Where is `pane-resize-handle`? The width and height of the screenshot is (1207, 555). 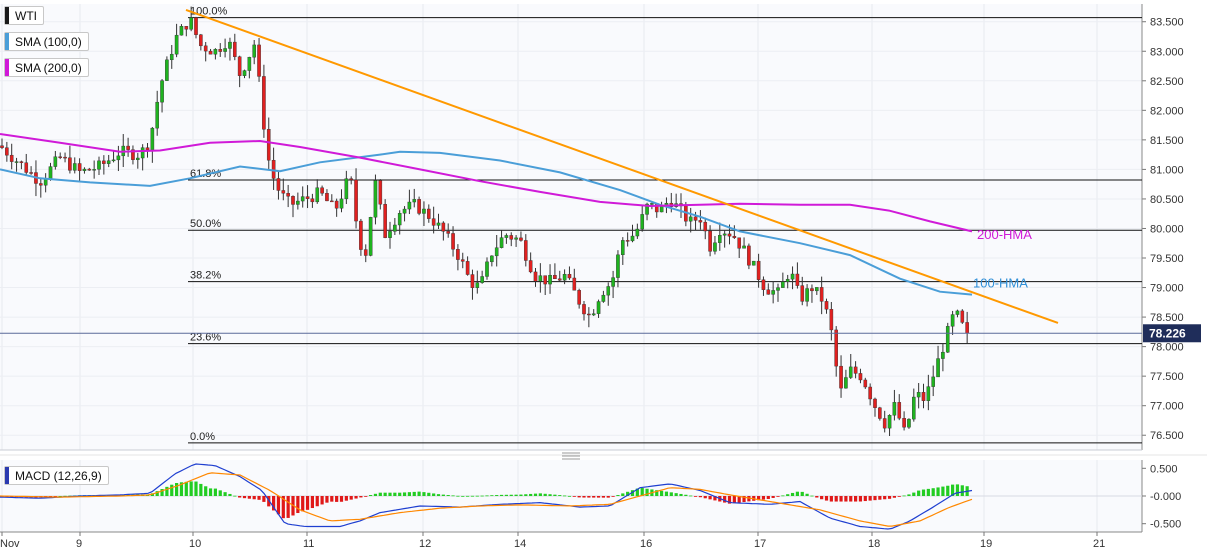
pane-resize-handle is located at coordinates (571, 456).